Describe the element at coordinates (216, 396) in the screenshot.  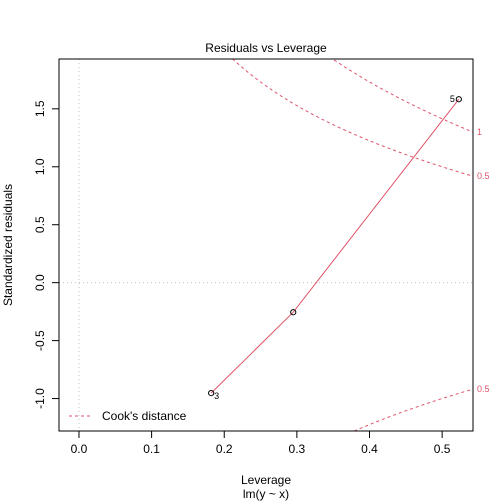
I see `point-label: 3` at that location.